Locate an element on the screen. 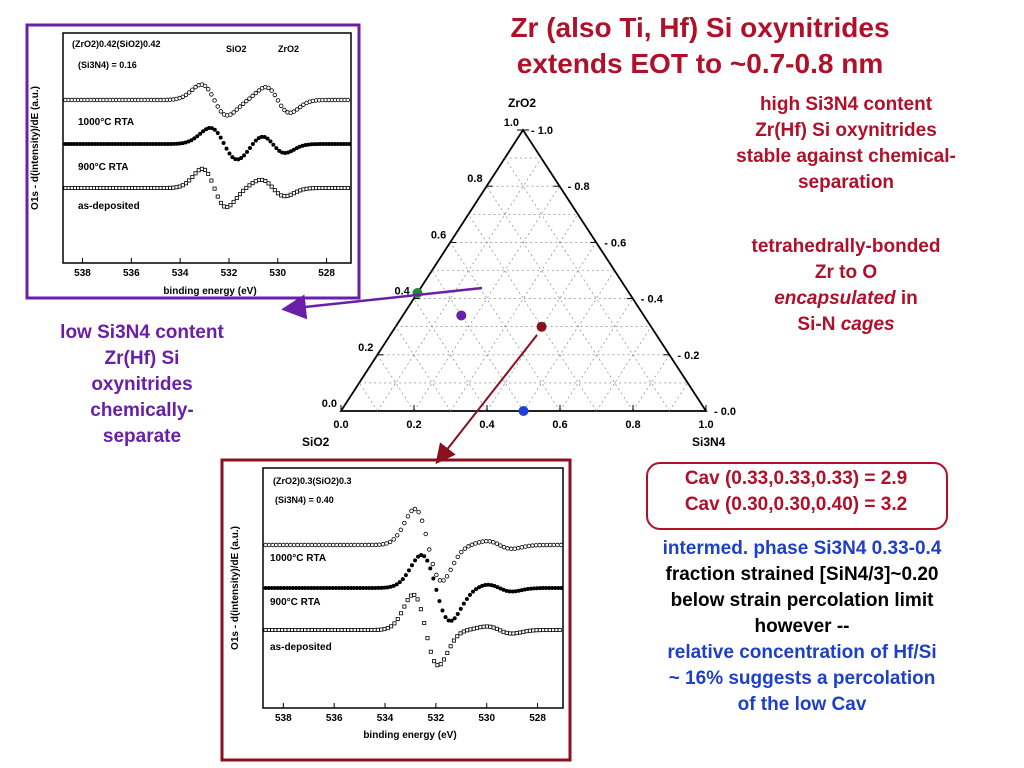  spectrum-2-series-label: 1000°C RTA is located at coordinates (298, 558).